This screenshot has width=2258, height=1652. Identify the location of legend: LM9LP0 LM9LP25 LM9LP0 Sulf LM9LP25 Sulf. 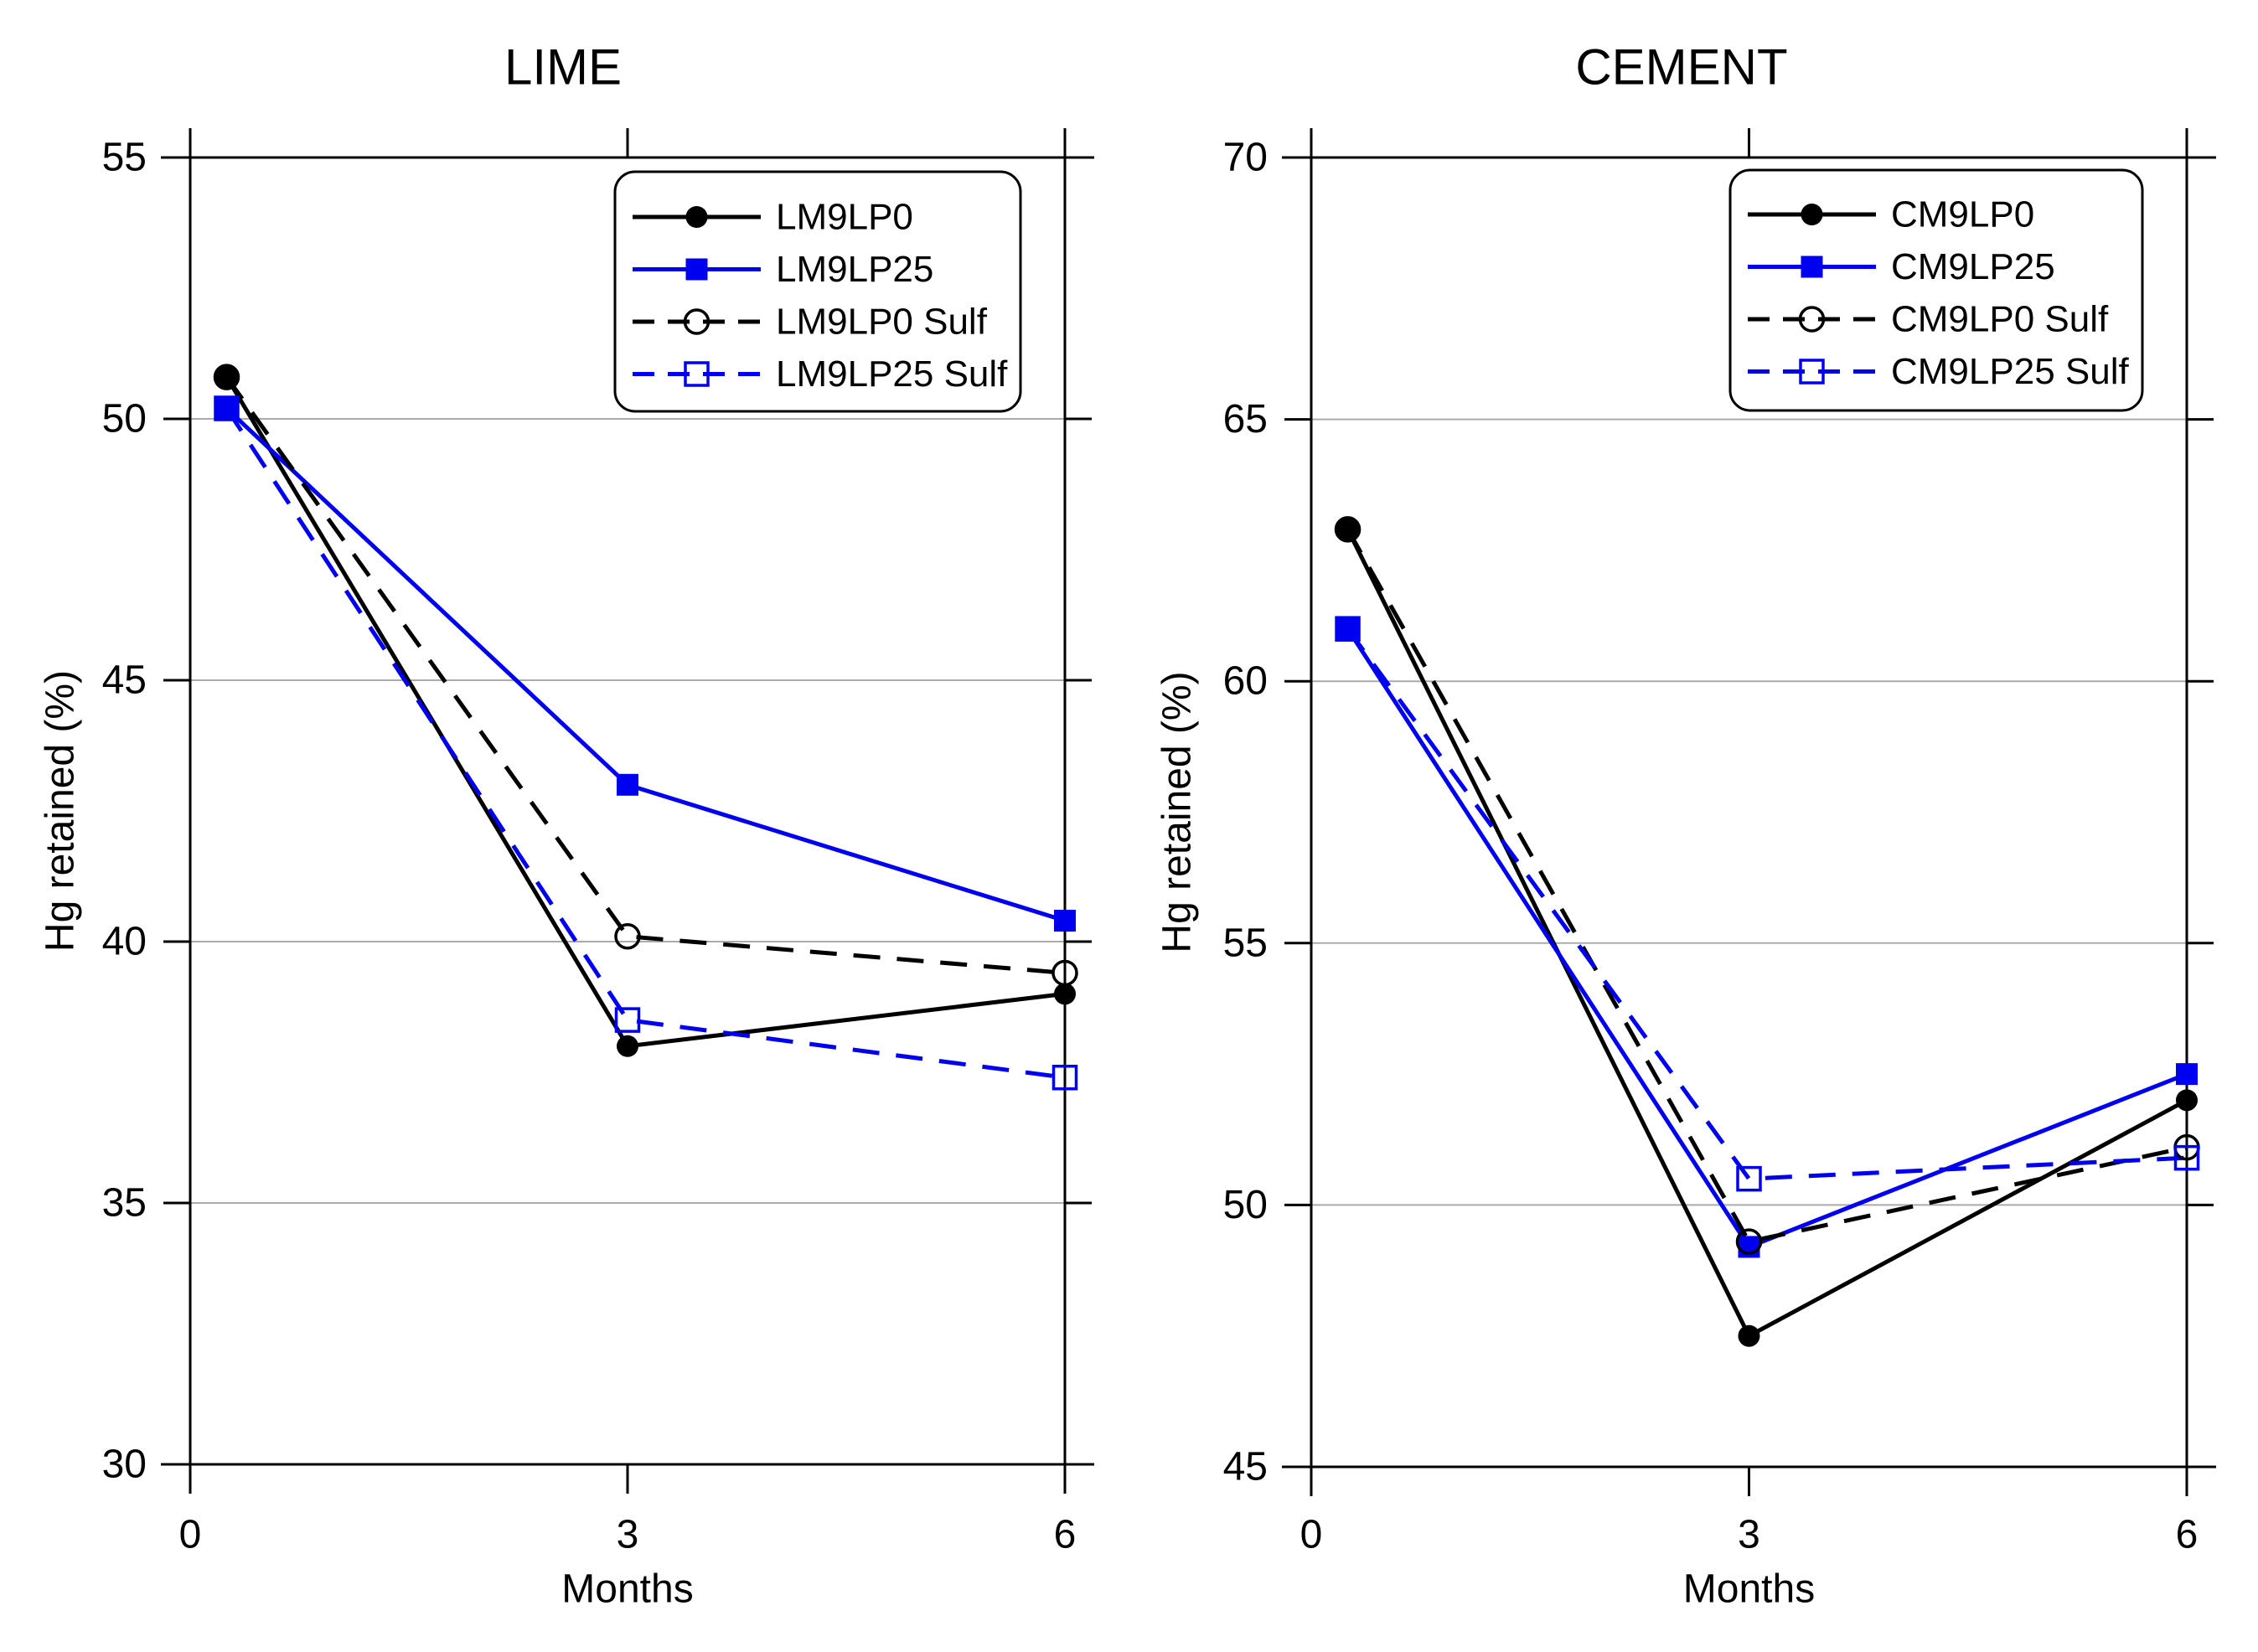
(817, 291).